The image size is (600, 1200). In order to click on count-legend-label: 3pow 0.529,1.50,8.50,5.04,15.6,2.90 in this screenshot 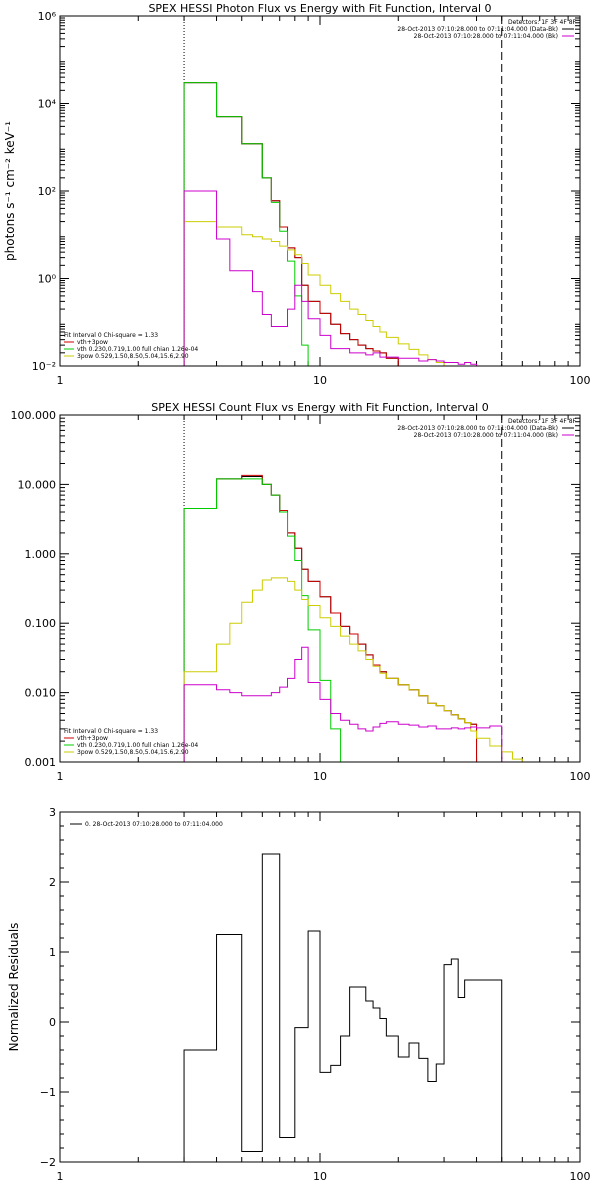, I will do `click(133, 752)`.